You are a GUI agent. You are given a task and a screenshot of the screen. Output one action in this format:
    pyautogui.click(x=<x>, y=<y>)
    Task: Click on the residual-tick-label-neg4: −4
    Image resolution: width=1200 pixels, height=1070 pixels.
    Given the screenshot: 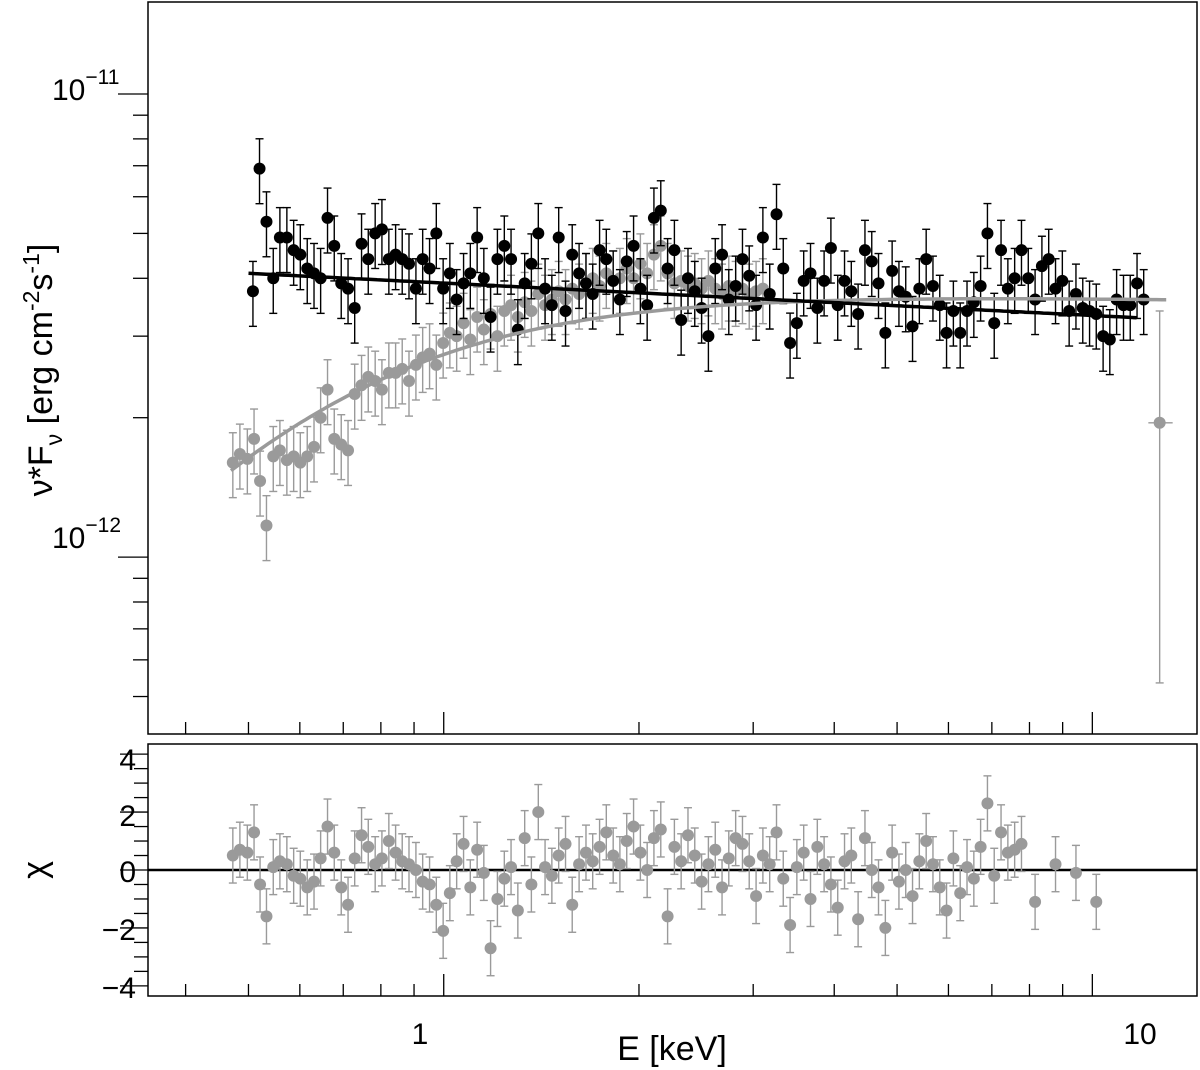 What is the action you would take?
    pyautogui.click(x=119, y=988)
    